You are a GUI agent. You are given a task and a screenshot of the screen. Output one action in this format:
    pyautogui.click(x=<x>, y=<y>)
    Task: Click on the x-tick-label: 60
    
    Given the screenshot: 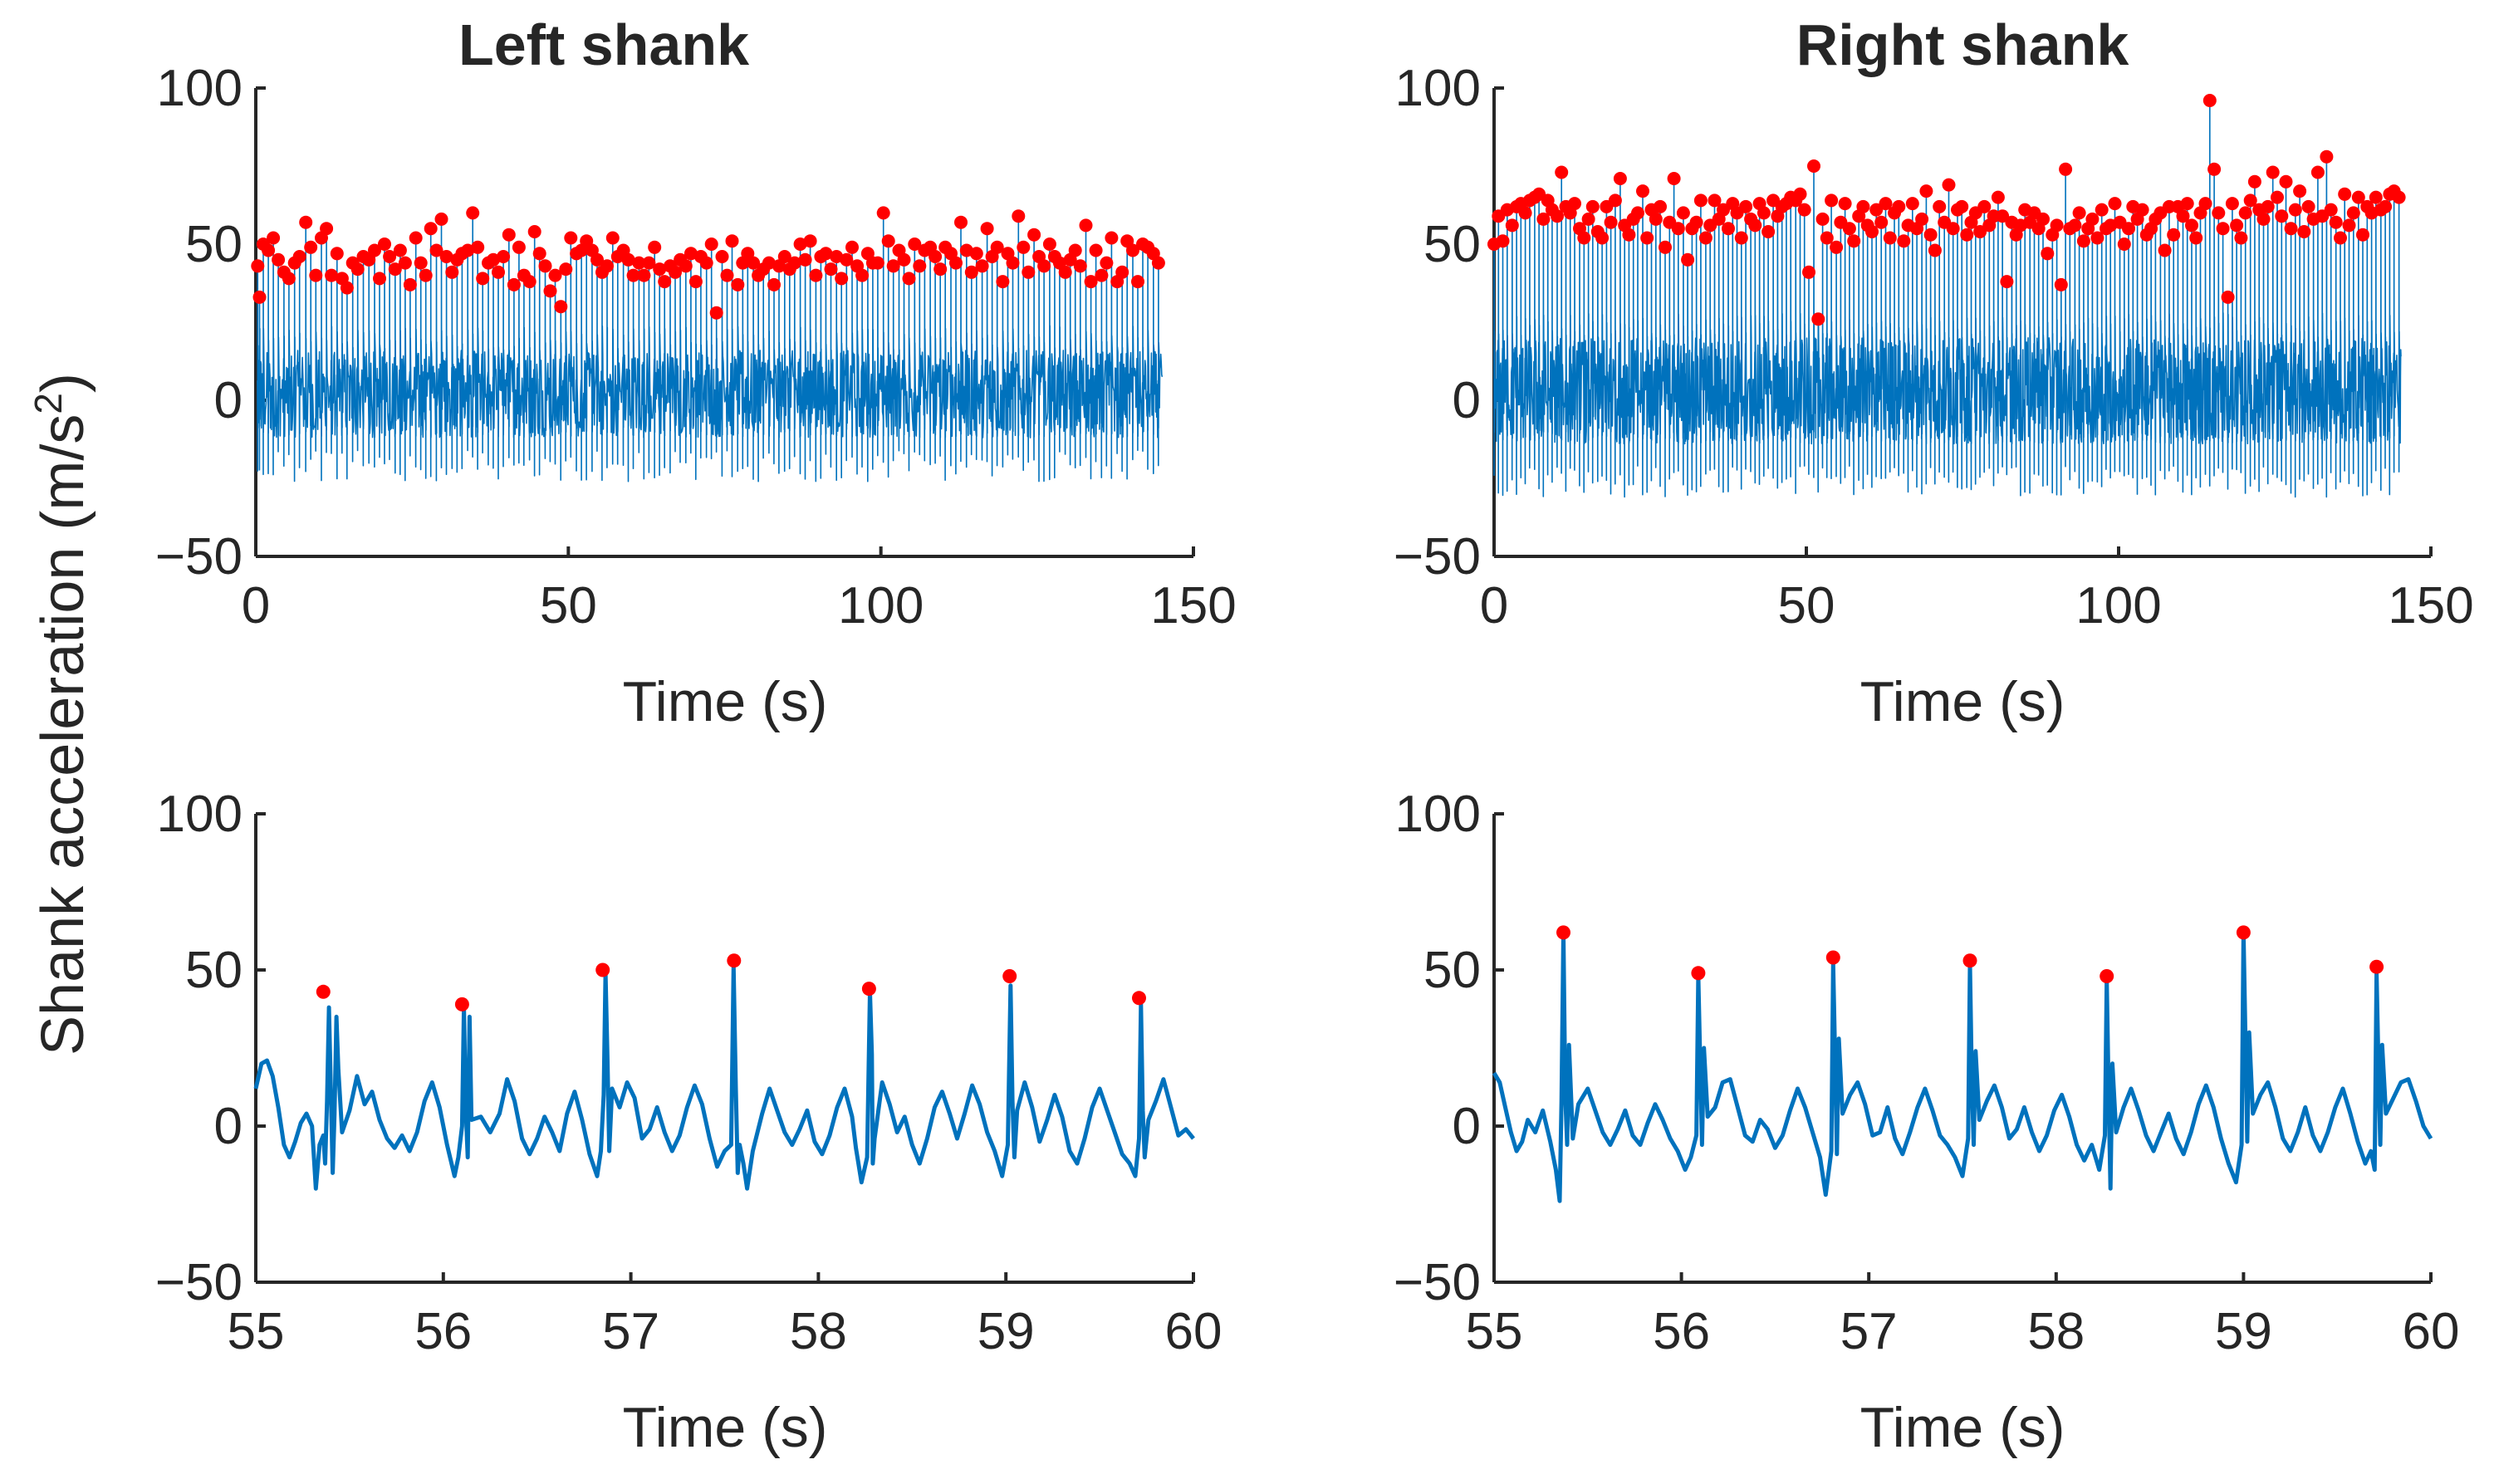 What is the action you would take?
    pyautogui.click(x=1194, y=1331)
    